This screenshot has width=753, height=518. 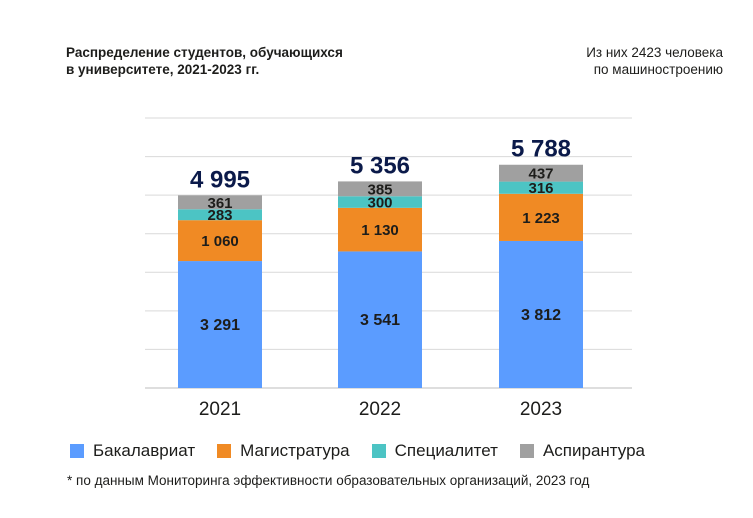 I want to click on legend-label-master: Магистратура, so click(x=295, y=450).